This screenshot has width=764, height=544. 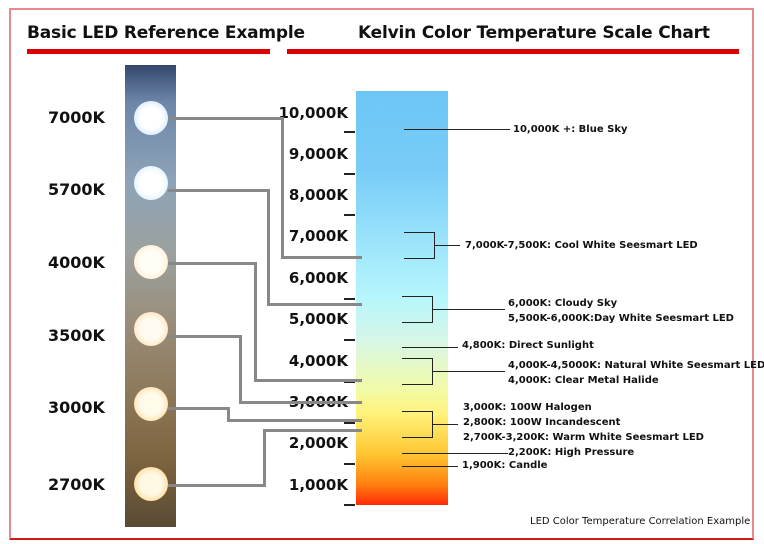 I want to click on led-label-5700k: 5700K, so click(x=76, y=189).